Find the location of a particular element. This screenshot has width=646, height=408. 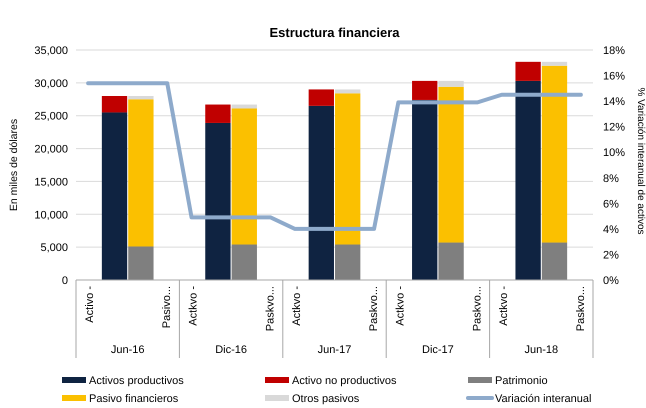

y-tick-label: 5,000 is located at coordinates (54, 248).